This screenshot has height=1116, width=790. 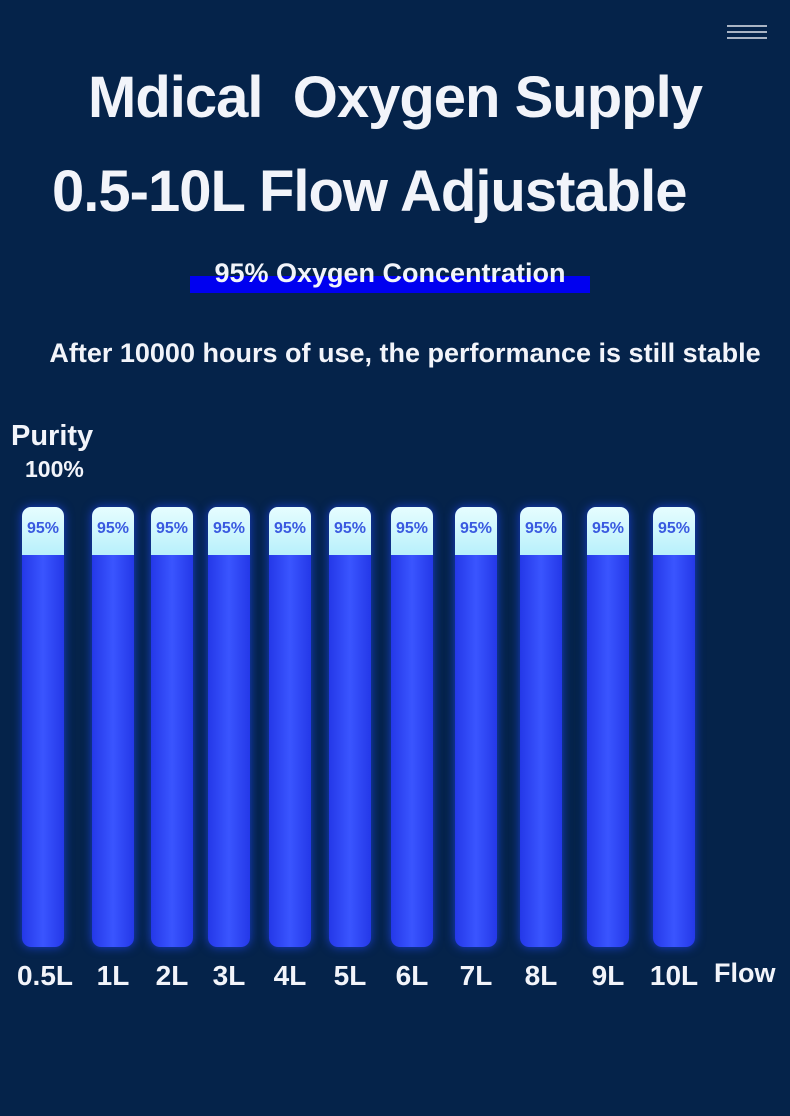 I want to click on concentration-text: 95% Oxygen Concentration, so click(x=390, y=273).